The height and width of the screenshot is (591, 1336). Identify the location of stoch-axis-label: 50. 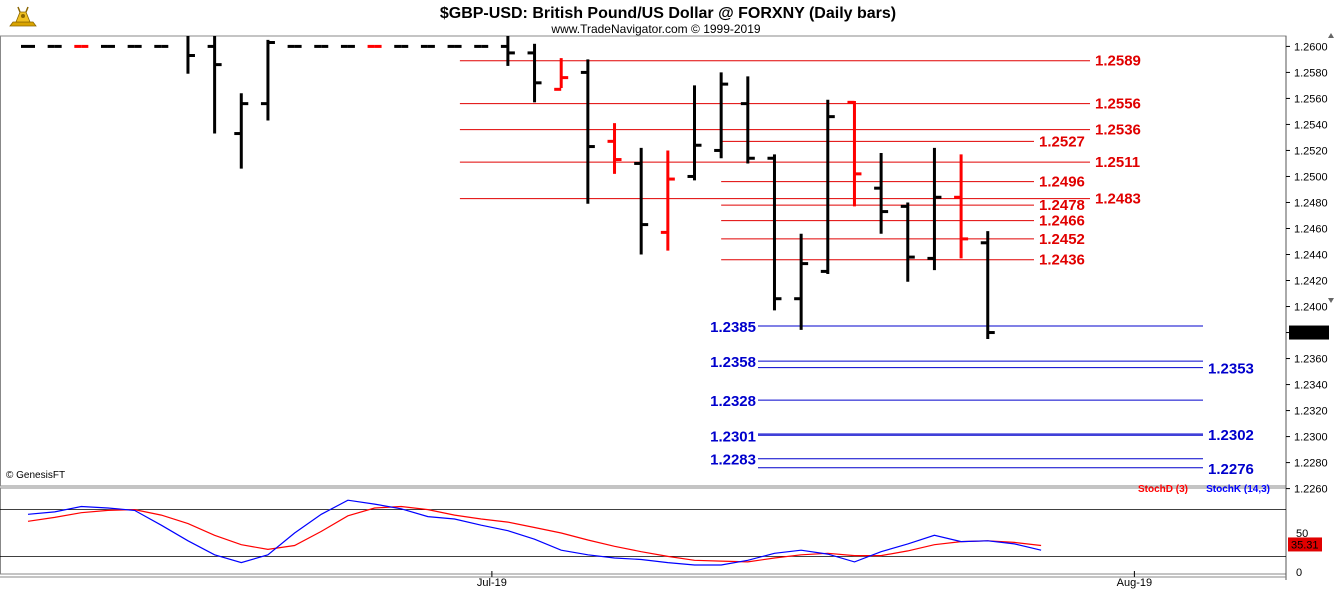
(1302, 534).